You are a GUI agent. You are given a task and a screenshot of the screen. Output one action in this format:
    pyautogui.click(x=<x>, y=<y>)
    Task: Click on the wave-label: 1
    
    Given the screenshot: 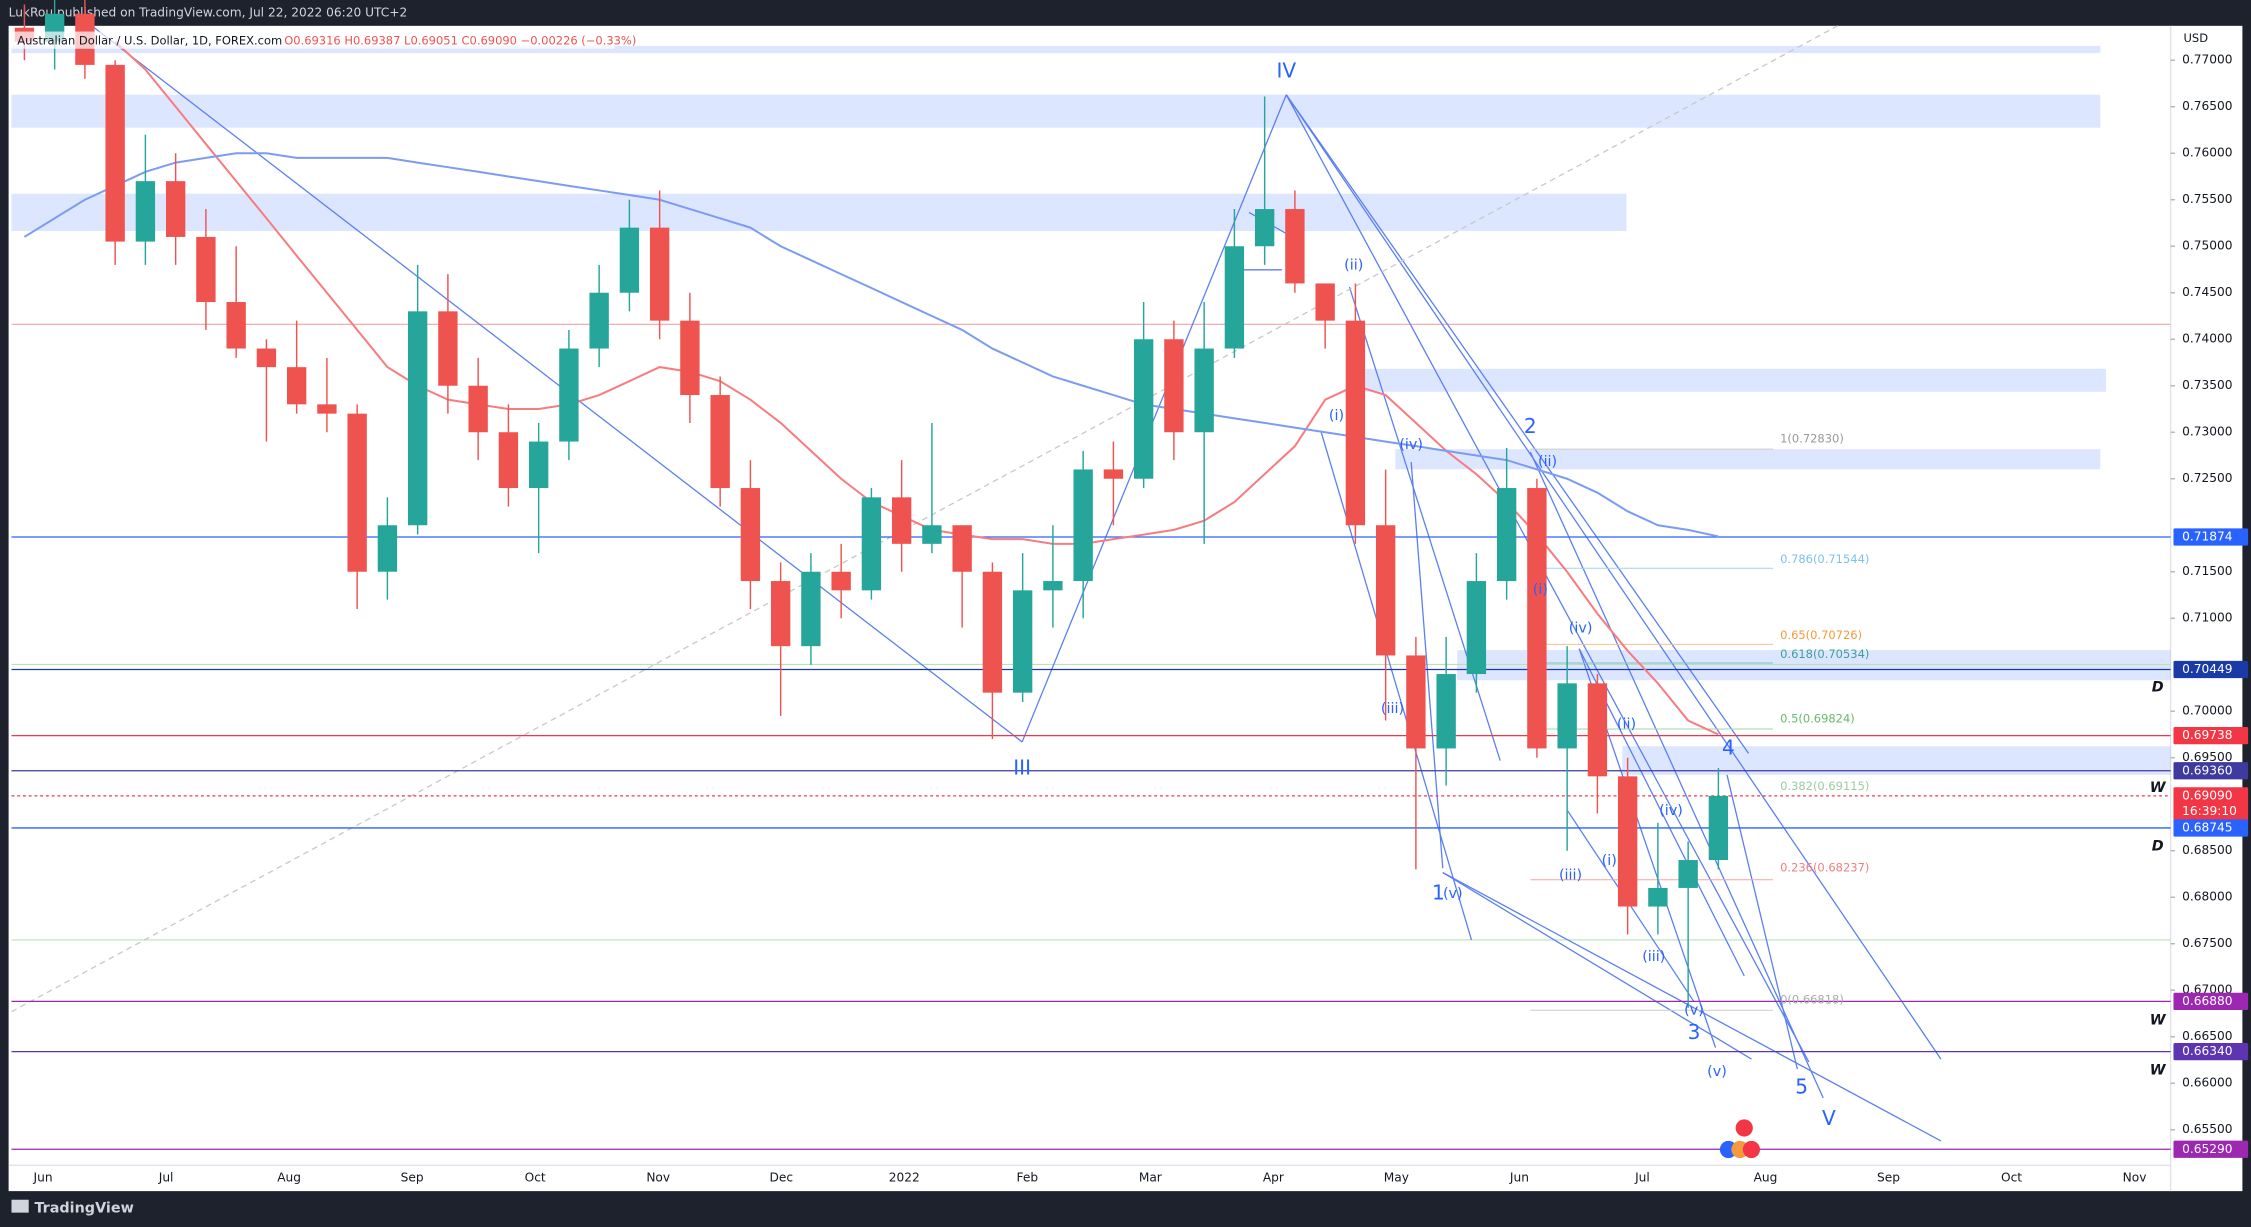 What is the action you would take?
    pyautogui.click(x=1438, y=893)
    